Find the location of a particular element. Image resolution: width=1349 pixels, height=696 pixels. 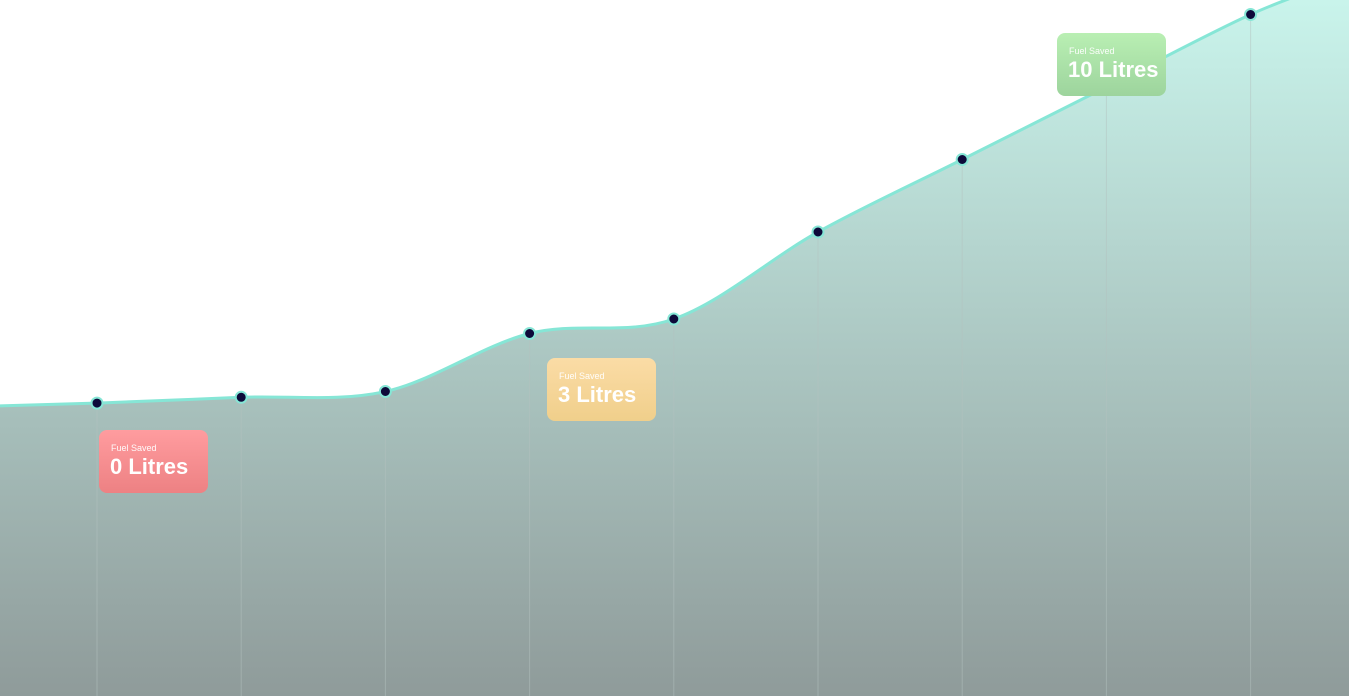

callout-value: 10 Litres is located at coordinates (1113, 69).